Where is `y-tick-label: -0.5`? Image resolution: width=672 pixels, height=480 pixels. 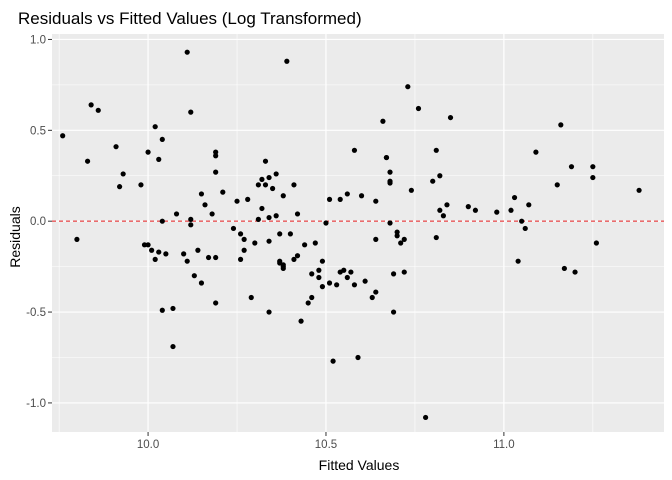 y-tick-label: -0.5 is located at coordinates (36, 313).